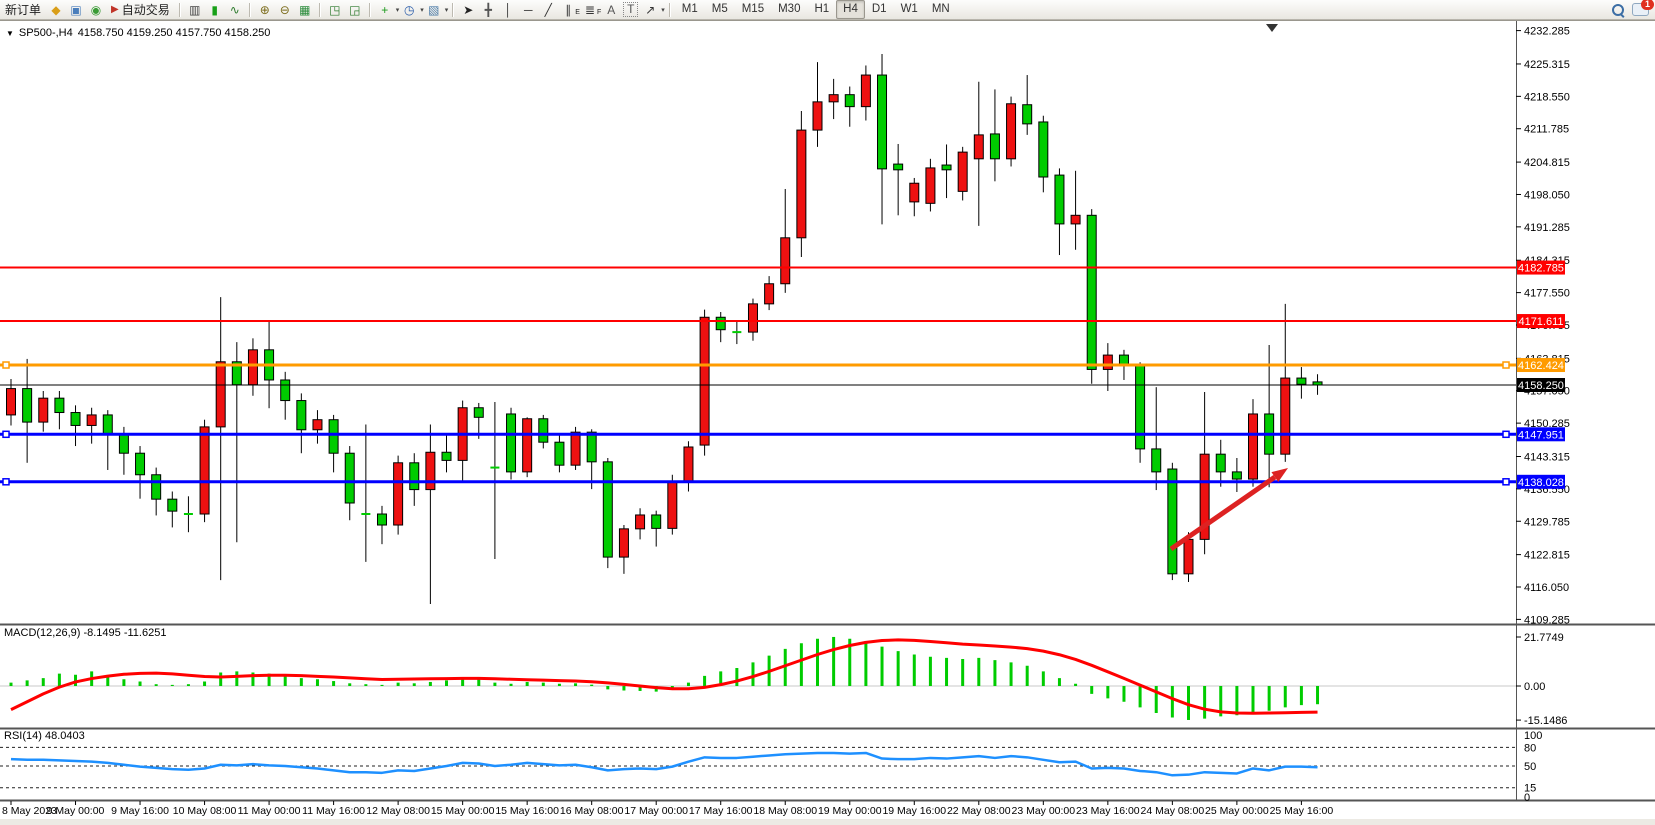  What do you see at coordinates (1272, 28) in the screenshot?
I see `chart-shift-marker` at bounding box center [1272, 28].